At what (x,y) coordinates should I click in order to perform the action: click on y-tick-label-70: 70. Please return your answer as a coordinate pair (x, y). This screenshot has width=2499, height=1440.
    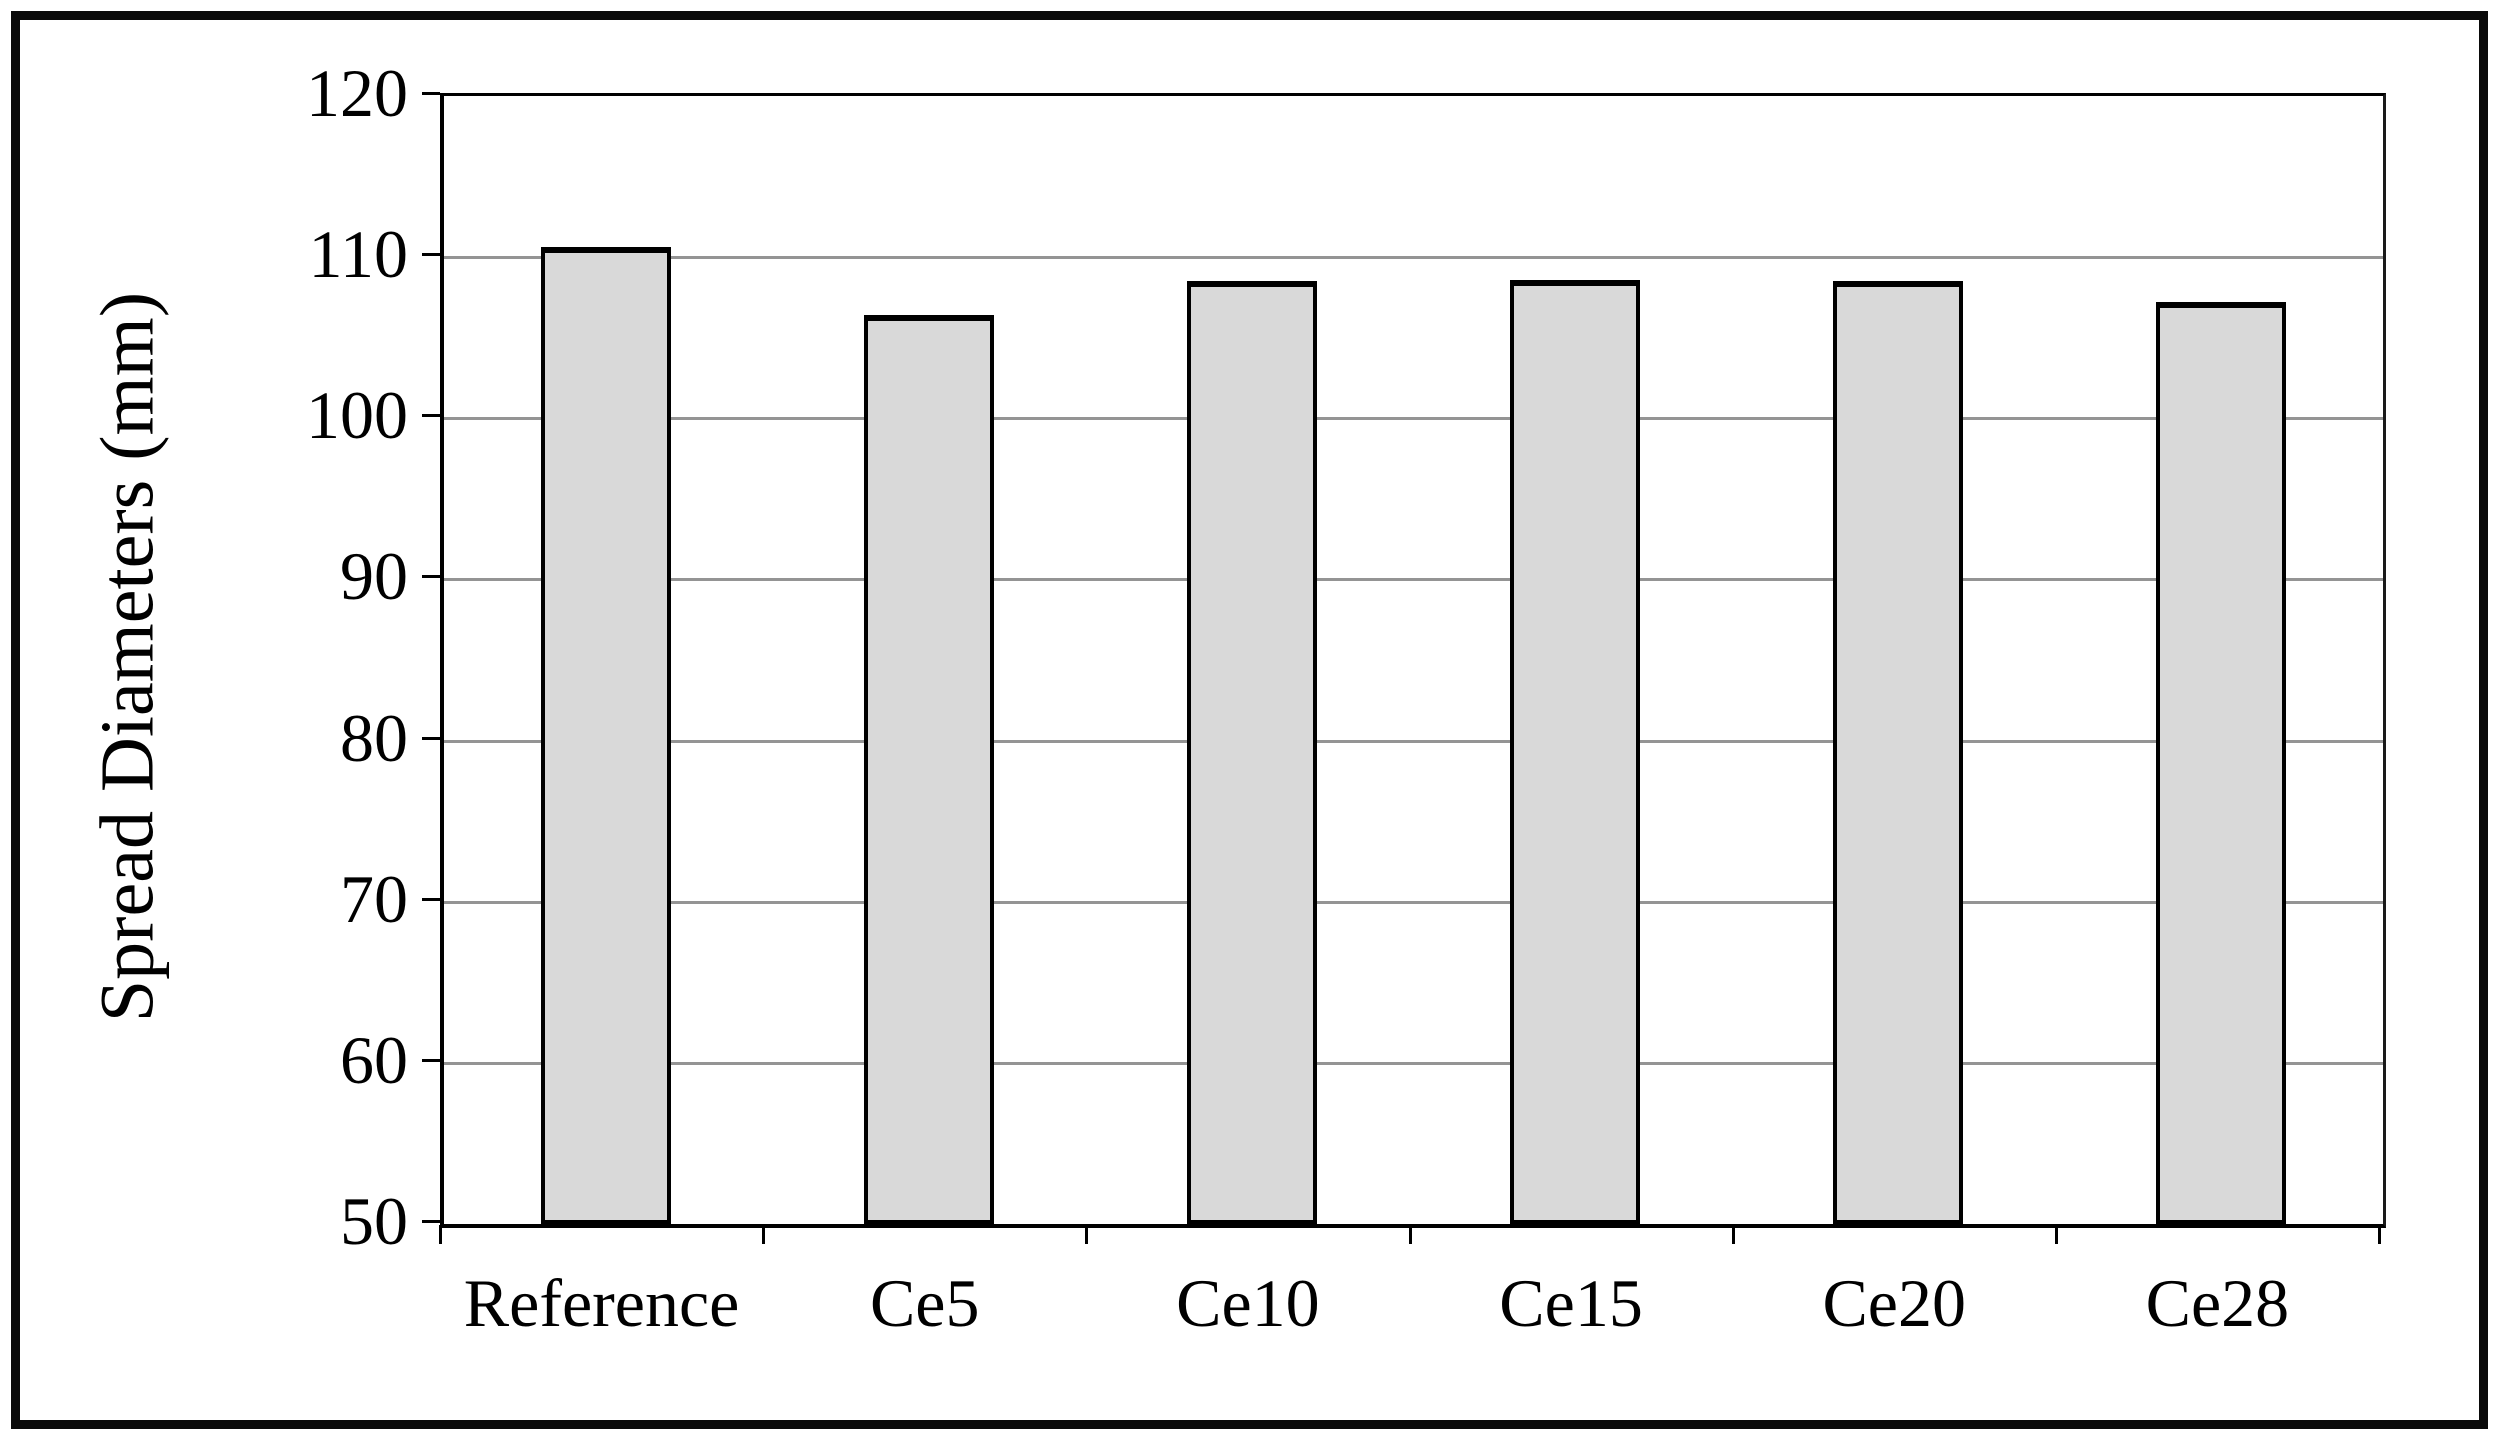
    Looking at the image, I should click on (374, 898).